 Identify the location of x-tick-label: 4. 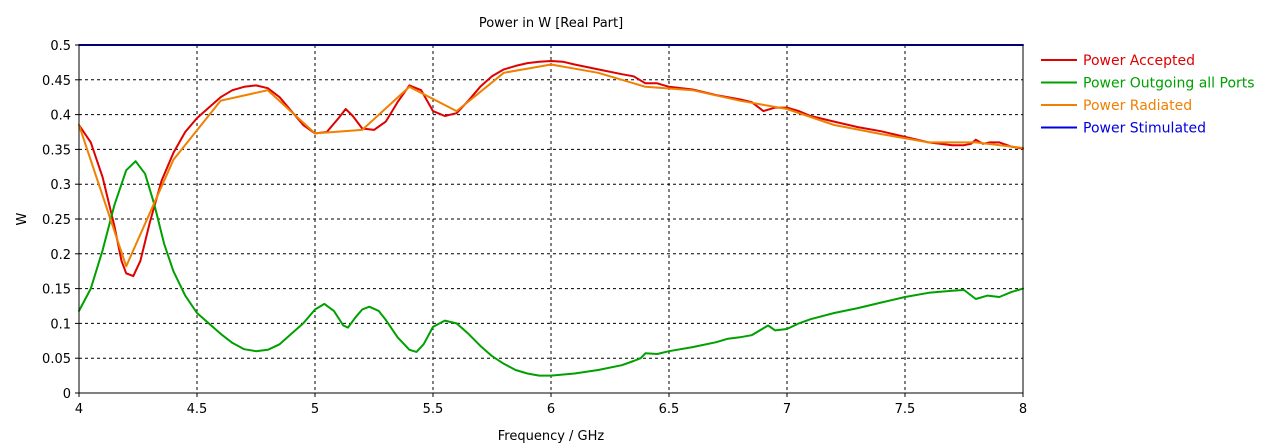
(79, 409).